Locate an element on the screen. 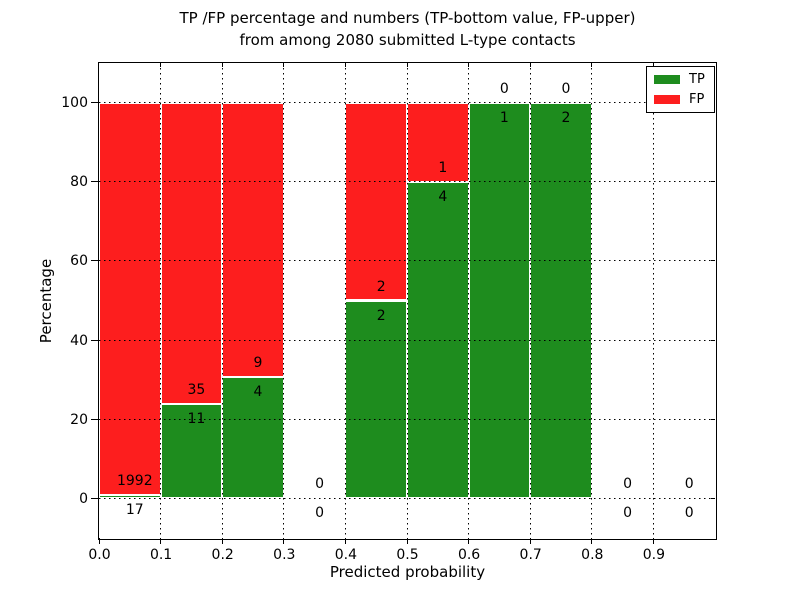  fp-count-label: 1 is located at coordinates (443, 167).